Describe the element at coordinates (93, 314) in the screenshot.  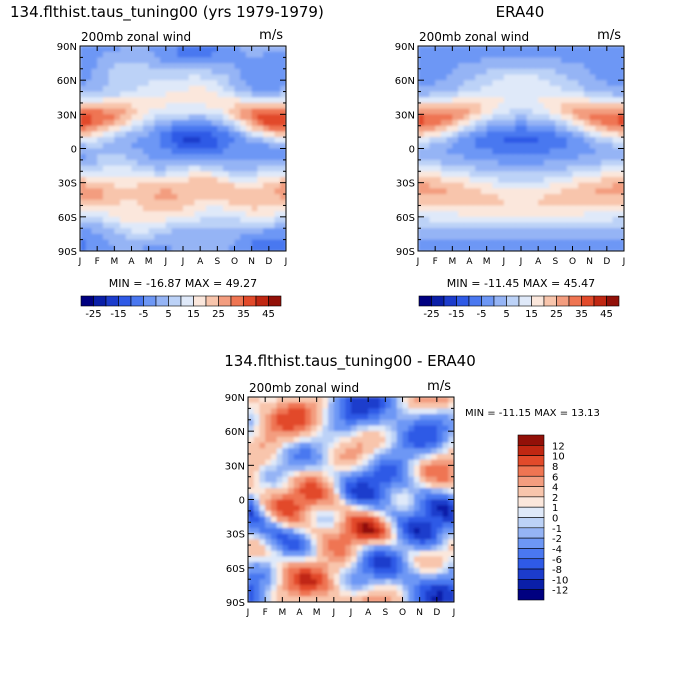
I see `colorbar-label: -25` at that location.